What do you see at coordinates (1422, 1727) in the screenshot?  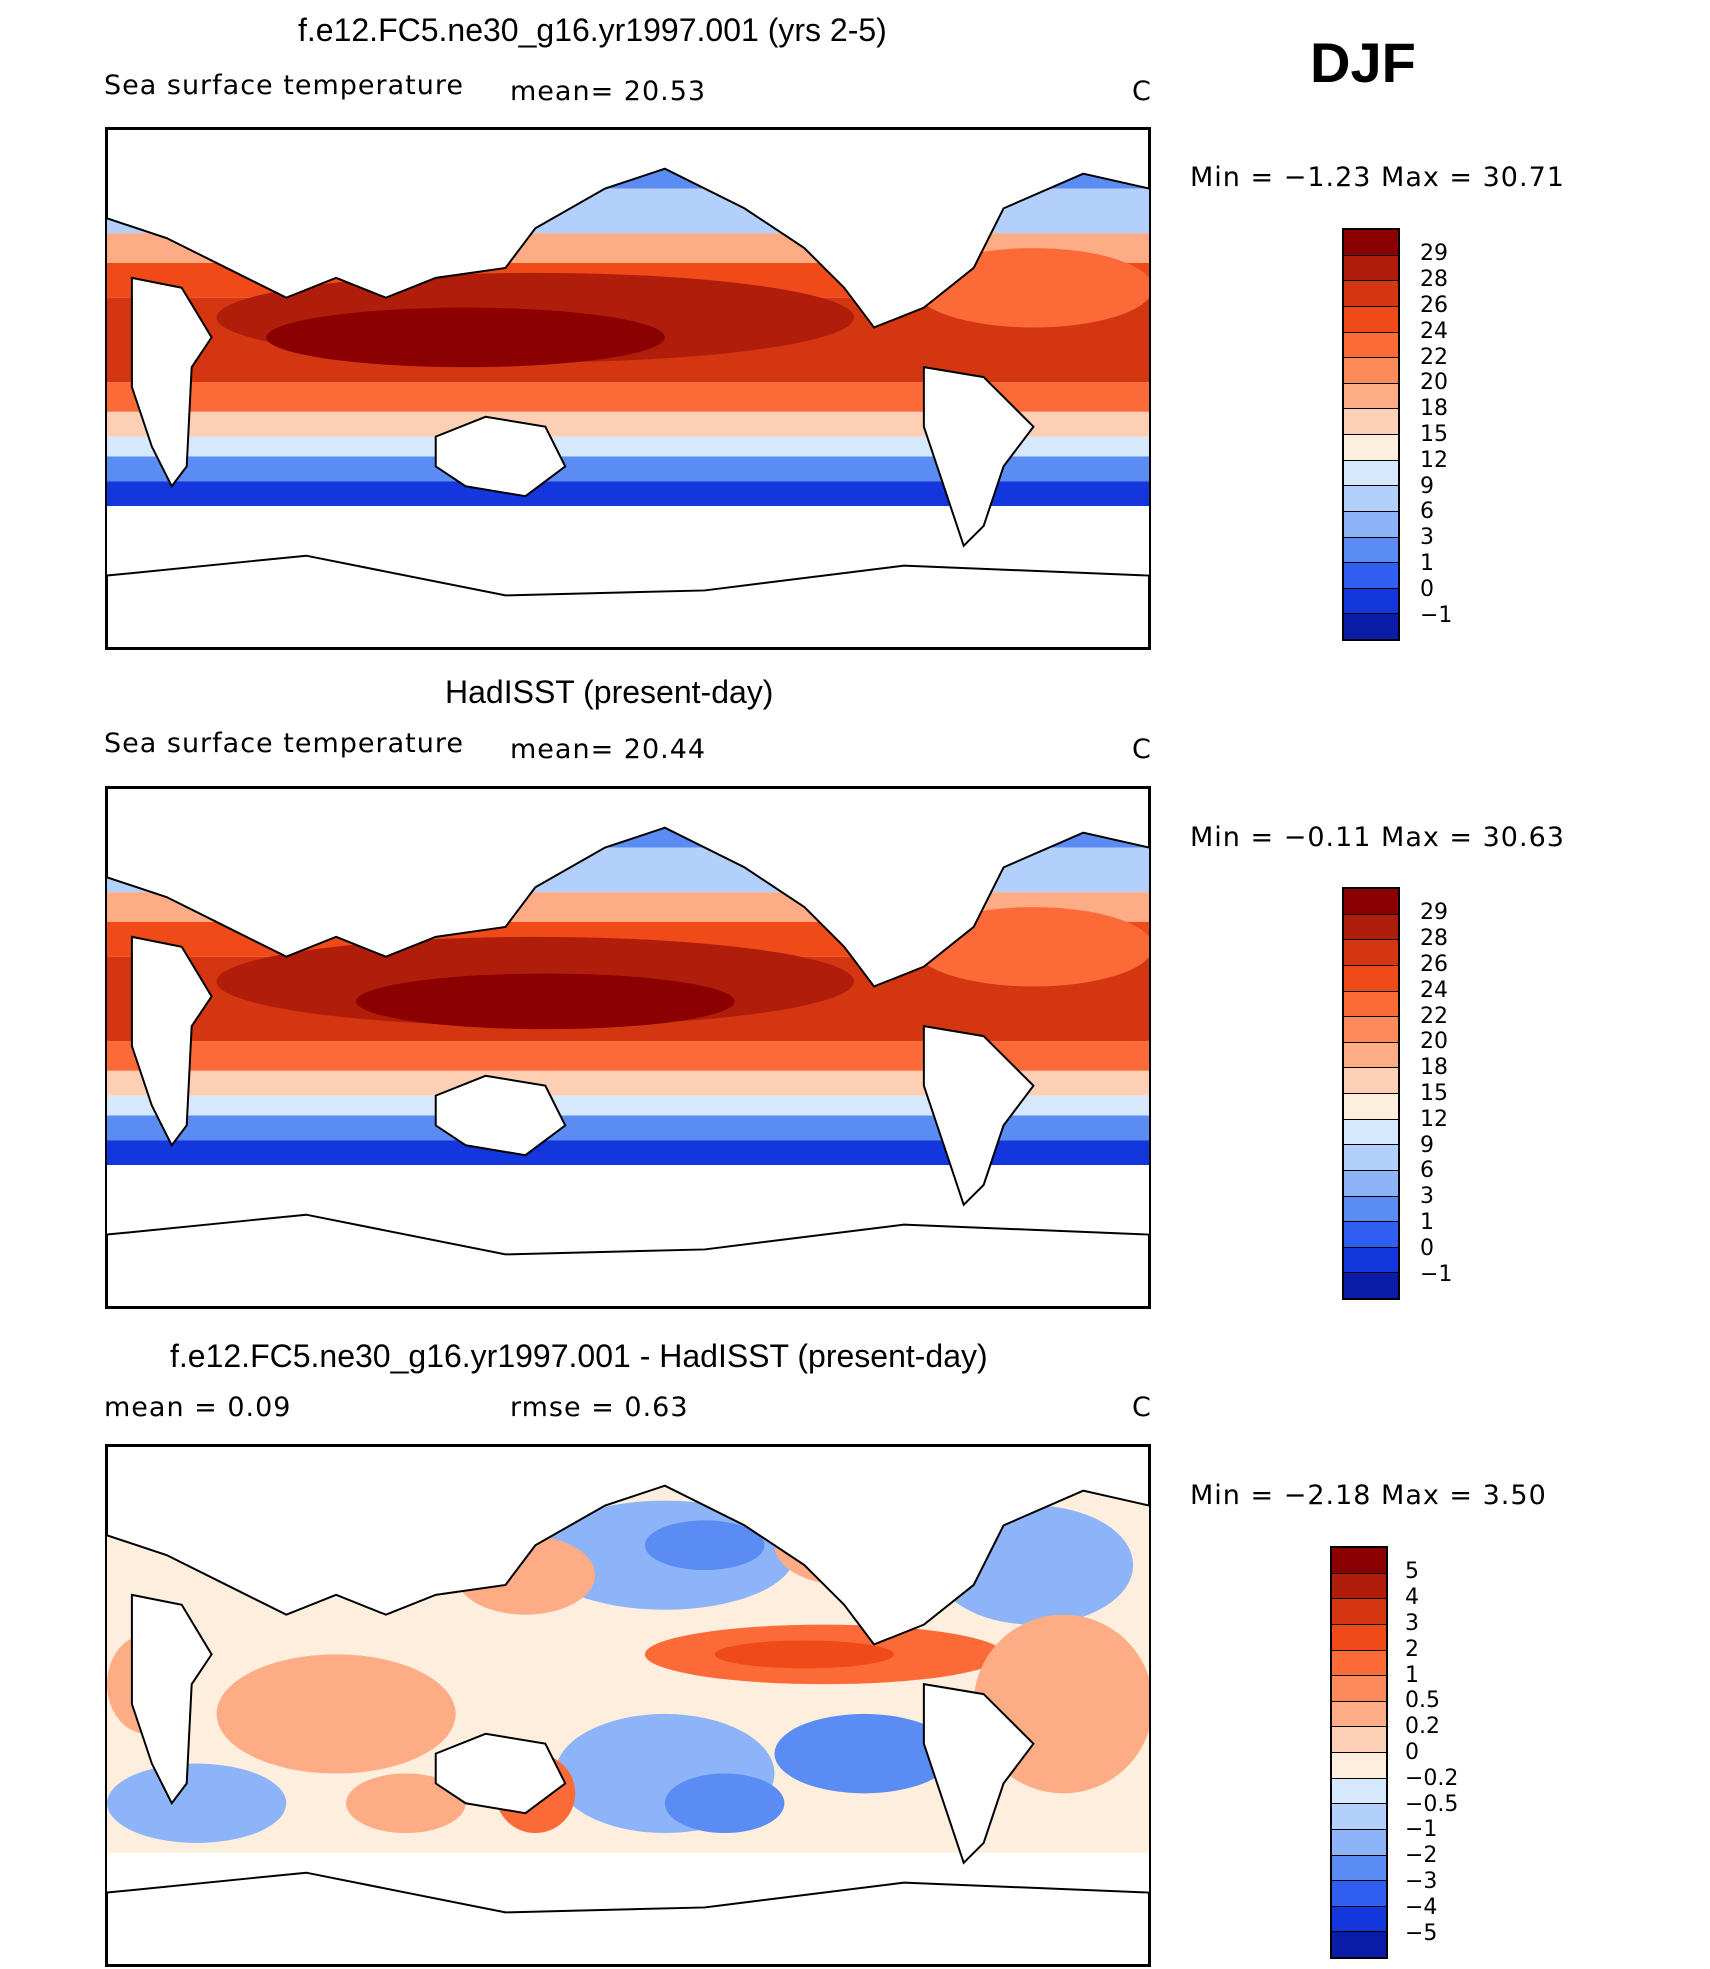 I see `colorbar-tick-label: 0.2` at bounding box center [1422, 1727].